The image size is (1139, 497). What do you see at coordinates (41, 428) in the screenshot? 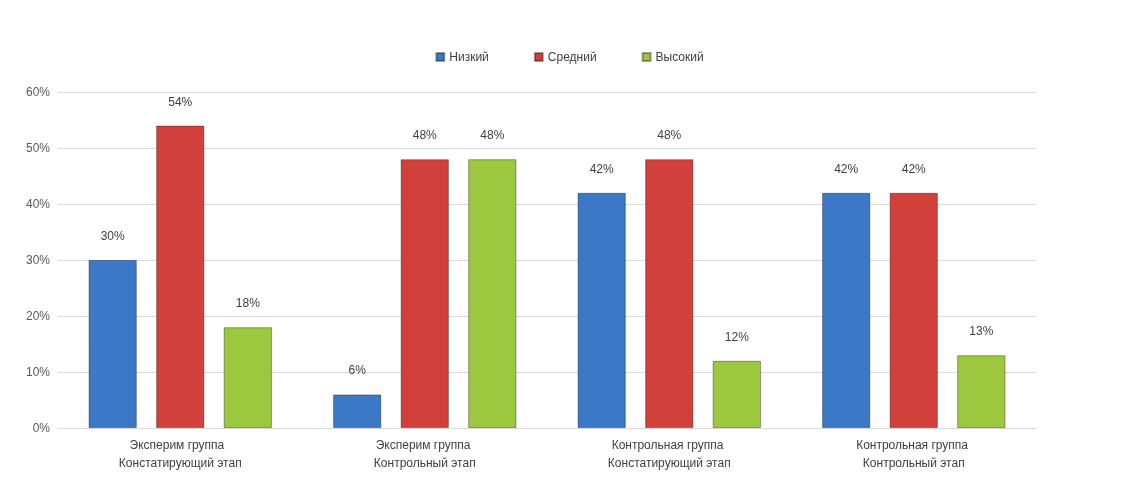
I see `y-tick-label: 0%` at bounding box center [41, 428].